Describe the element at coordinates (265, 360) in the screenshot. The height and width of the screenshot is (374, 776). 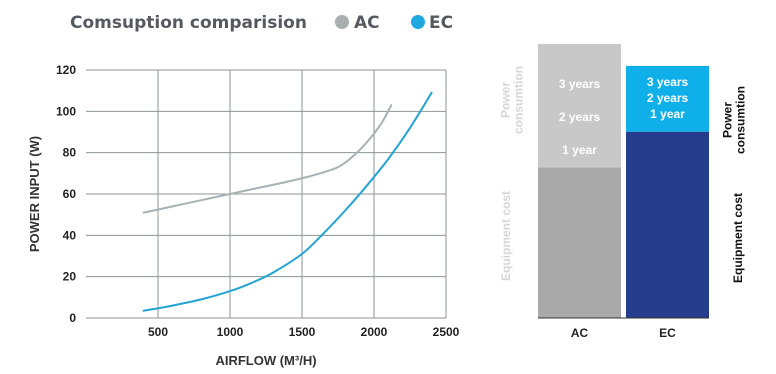
I see `x-axis-label: AIRFLOW (M³/H)` at that location.